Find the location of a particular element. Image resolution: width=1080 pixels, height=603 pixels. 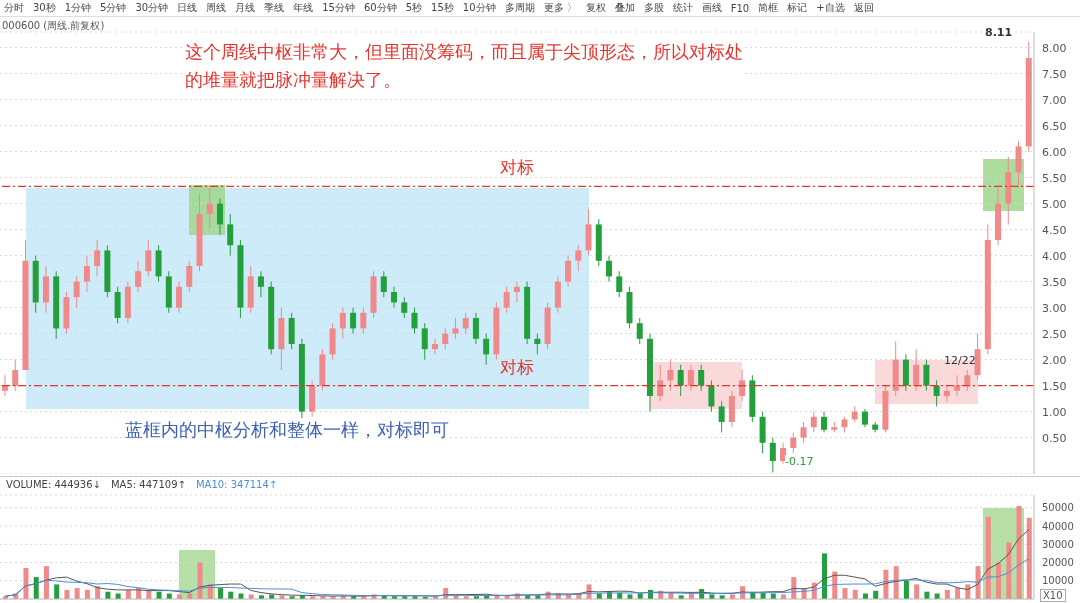

y-tick-label: 30000 is located at coordinates (1058, 544).